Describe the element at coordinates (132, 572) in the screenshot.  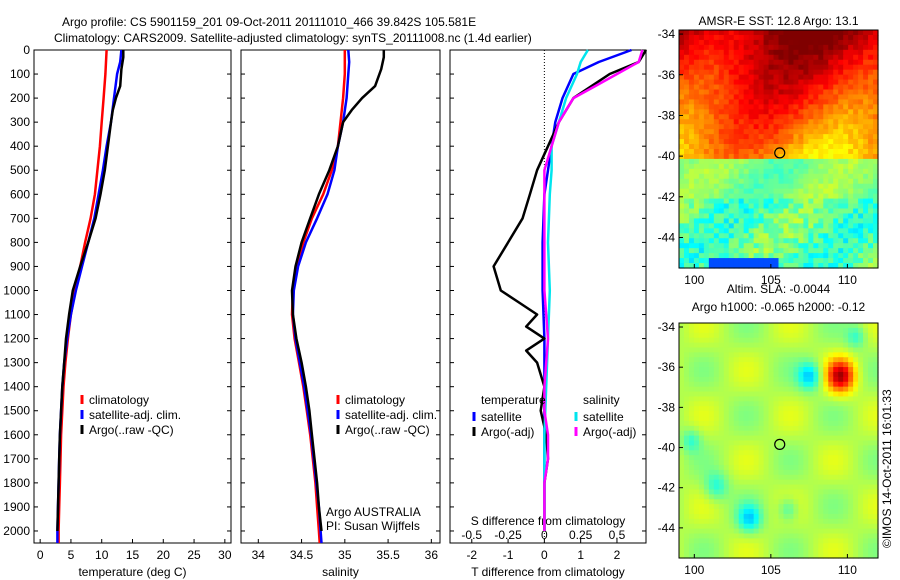
I see `x-axis-label: temperature (deg C)` at that location.